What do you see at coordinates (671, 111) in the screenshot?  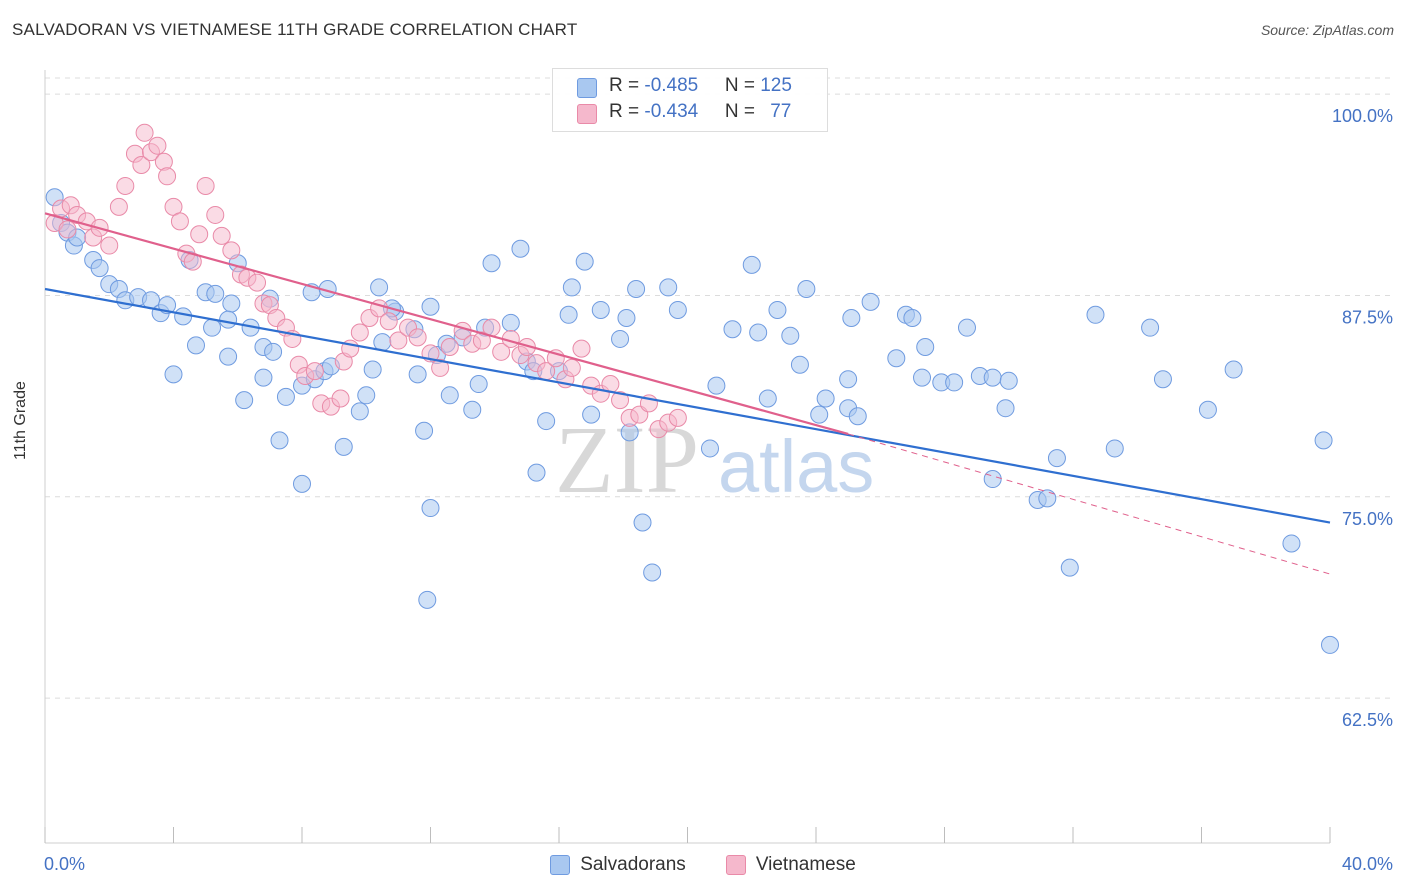 I see `r-value: -0.434` at bounding box center [671, 111].